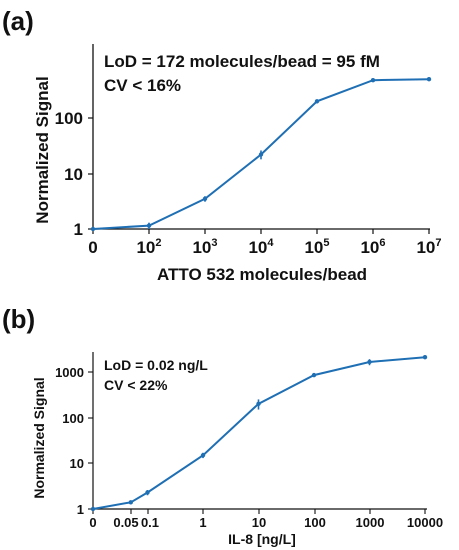  Describe the element at coordinates (142, 85) in the screenshot. I see `annotation-cv-a: CV < 16%` at that location.